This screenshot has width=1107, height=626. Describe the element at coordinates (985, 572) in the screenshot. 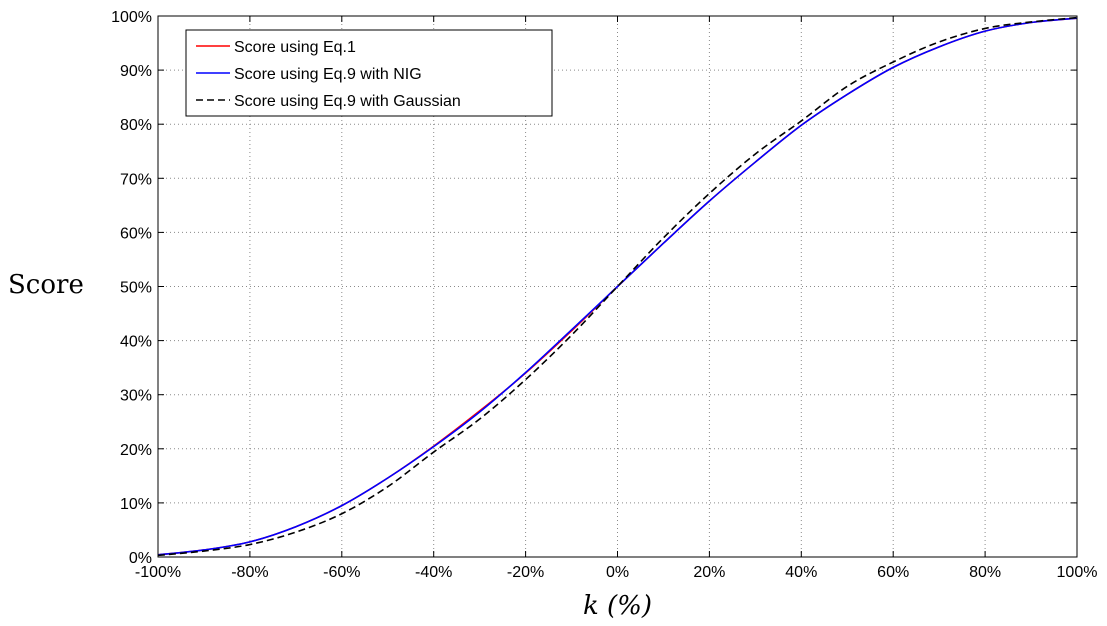

I see `x-tick-label: 80%` at that location.